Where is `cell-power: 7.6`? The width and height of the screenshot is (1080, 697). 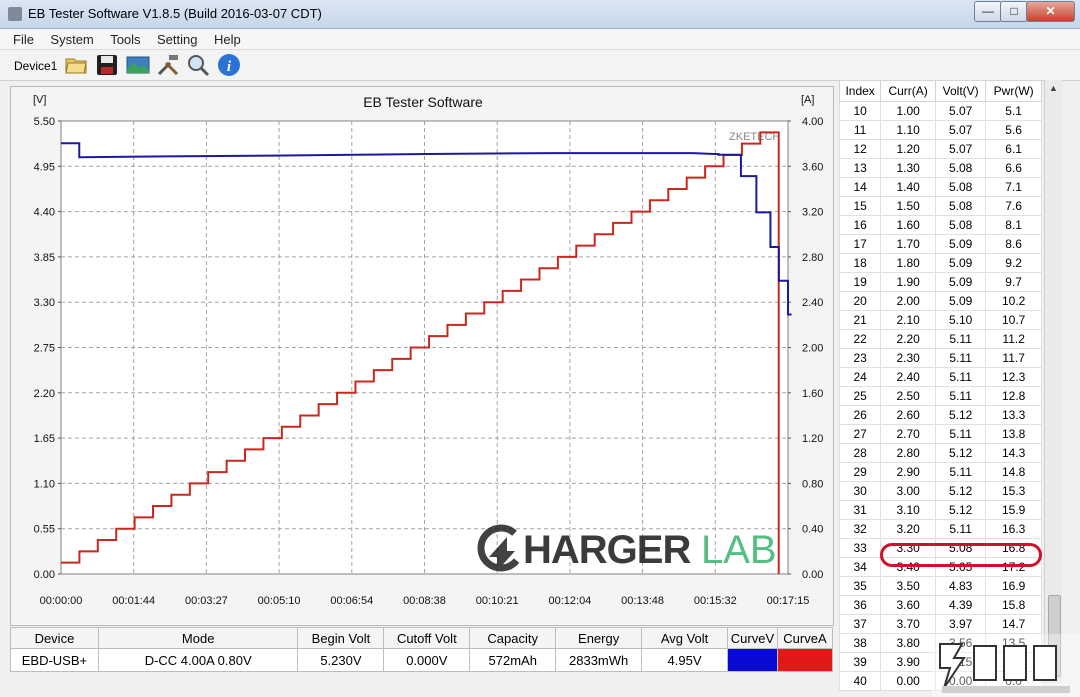
cell-power: 7.6 is located at coordinates (1013, 206).